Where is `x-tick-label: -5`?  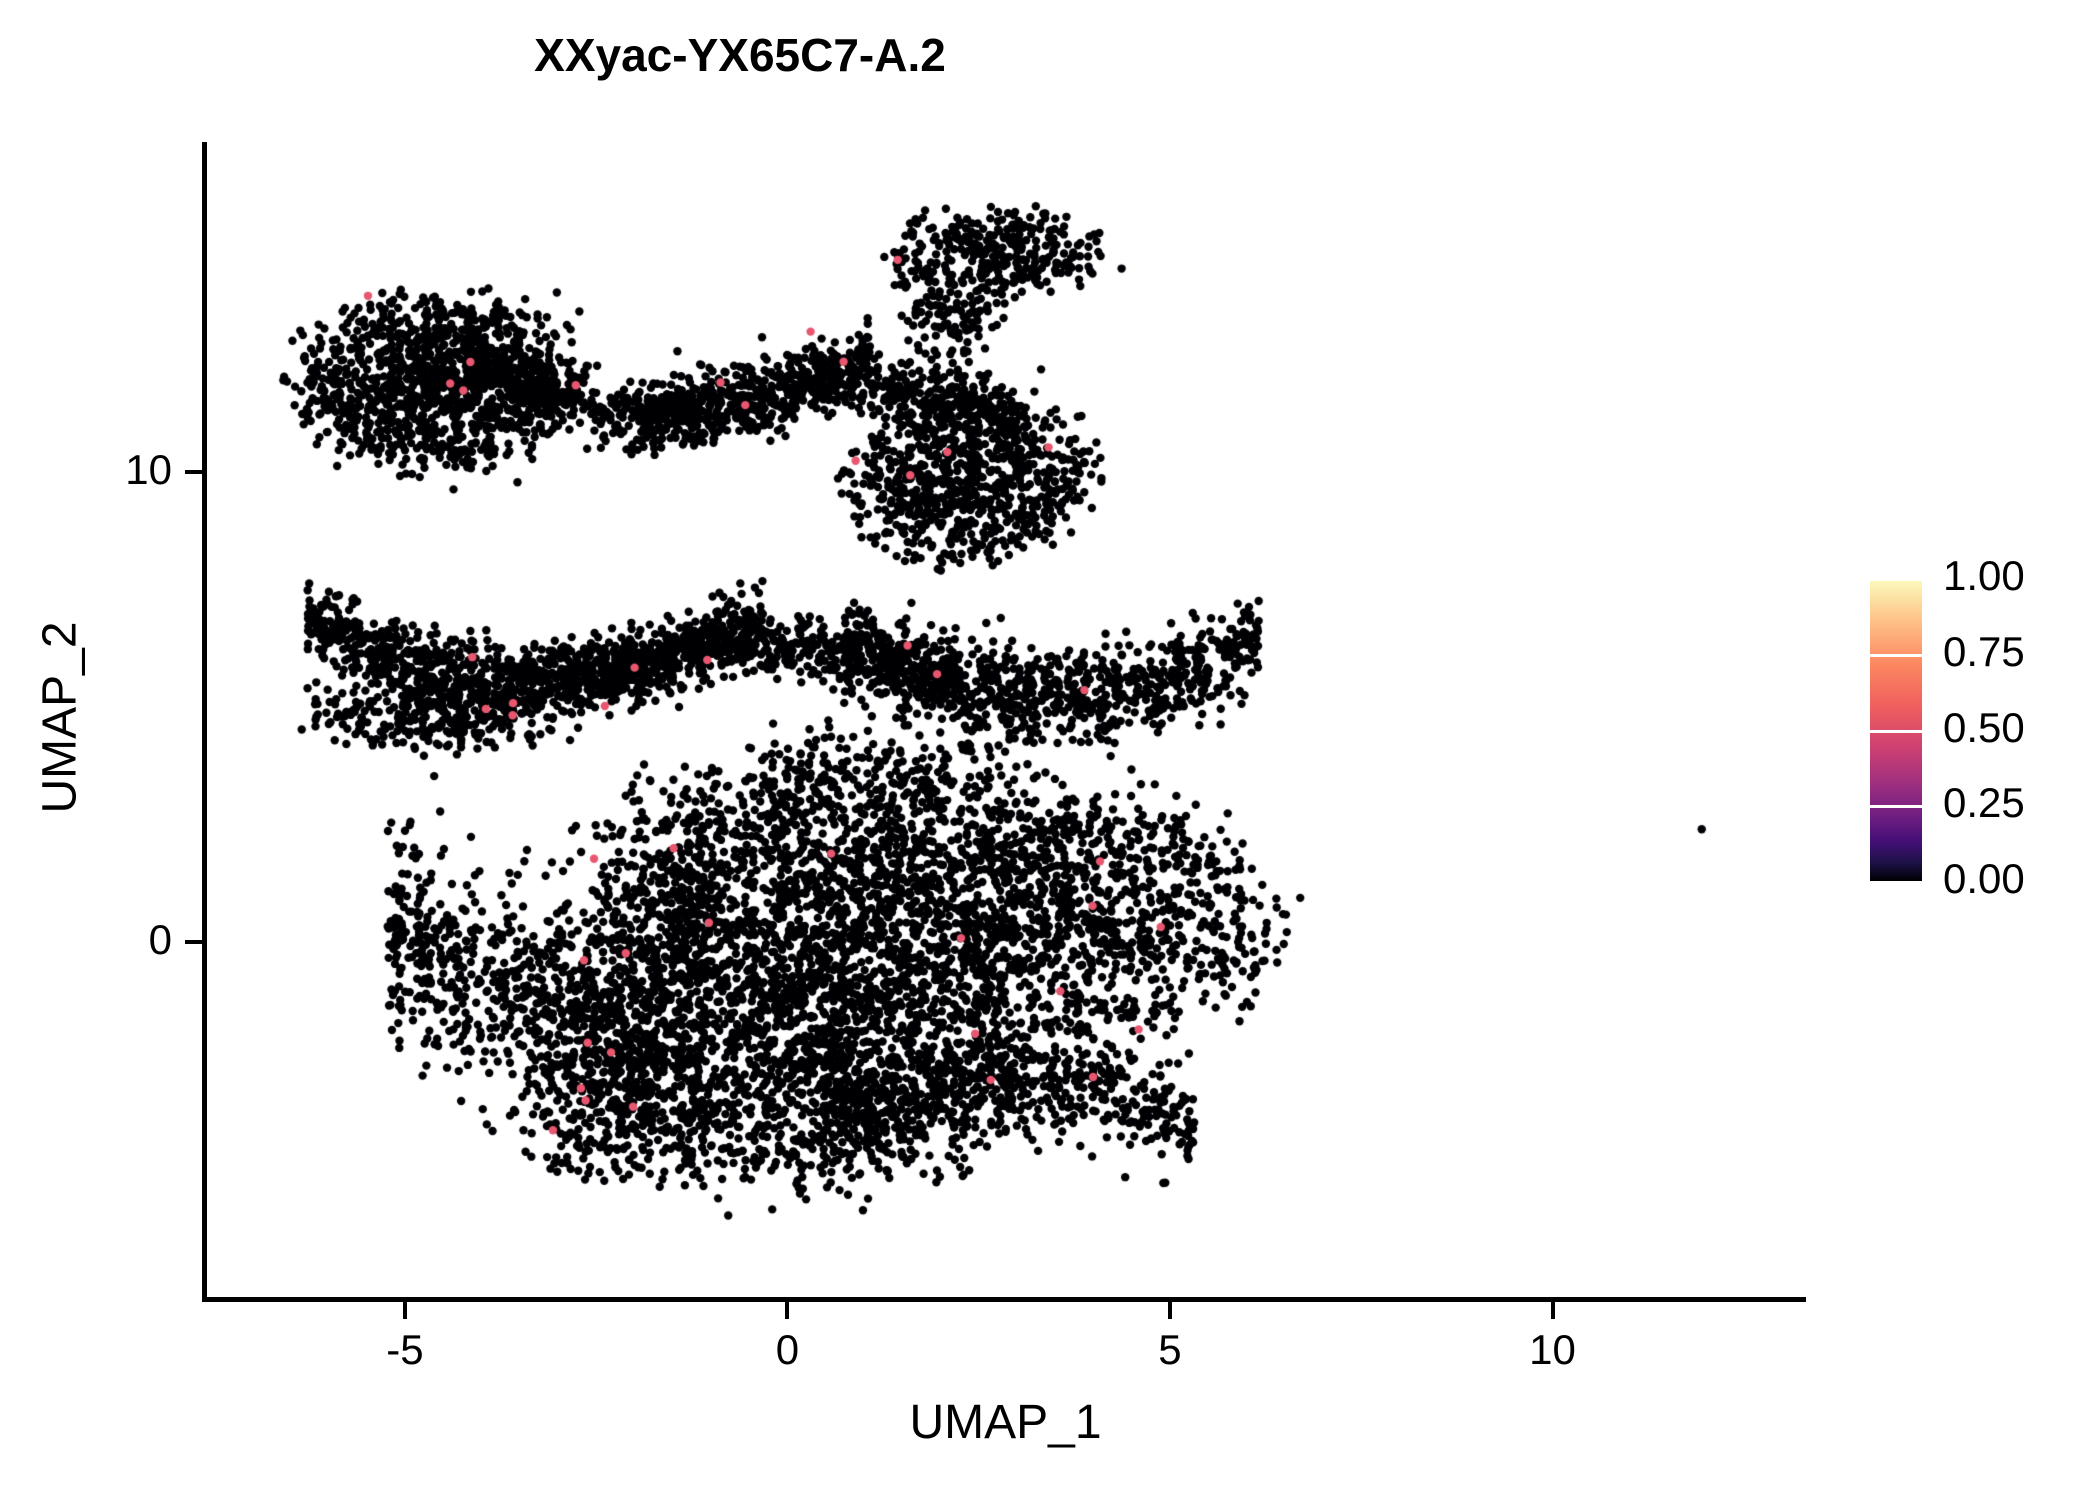 x-tick-label: -5 is located at coordinates (405, 1349).